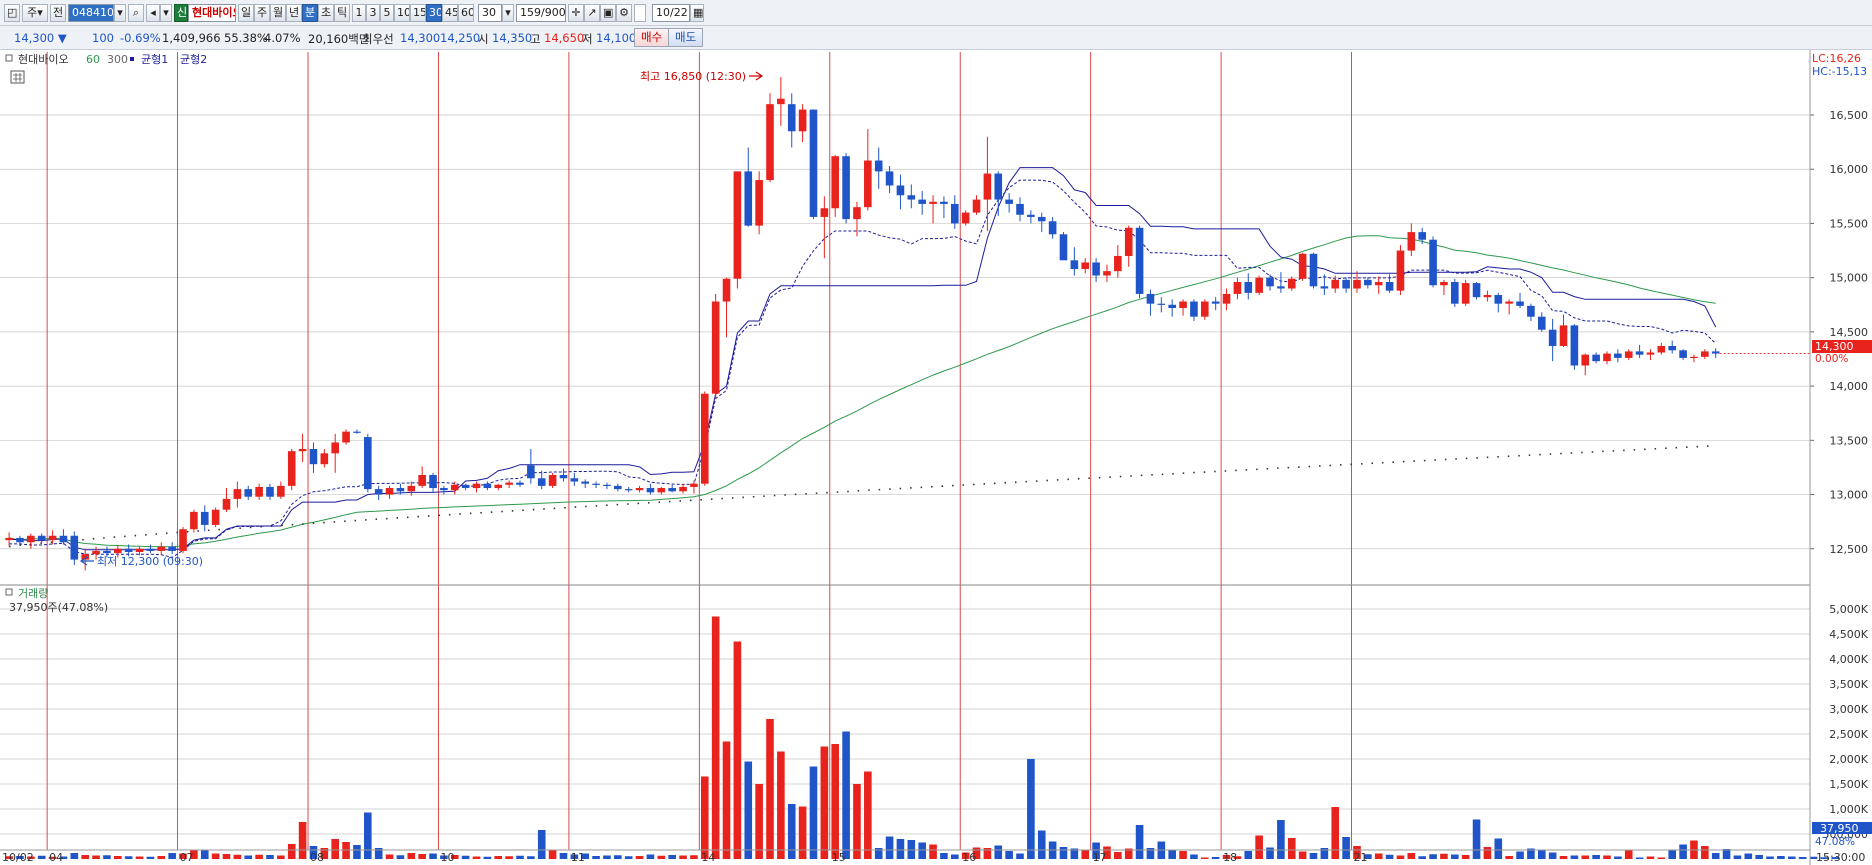 This screenshot has width=1872, height=865. I want to click on best-bid: 14,250, so click(460, 38).